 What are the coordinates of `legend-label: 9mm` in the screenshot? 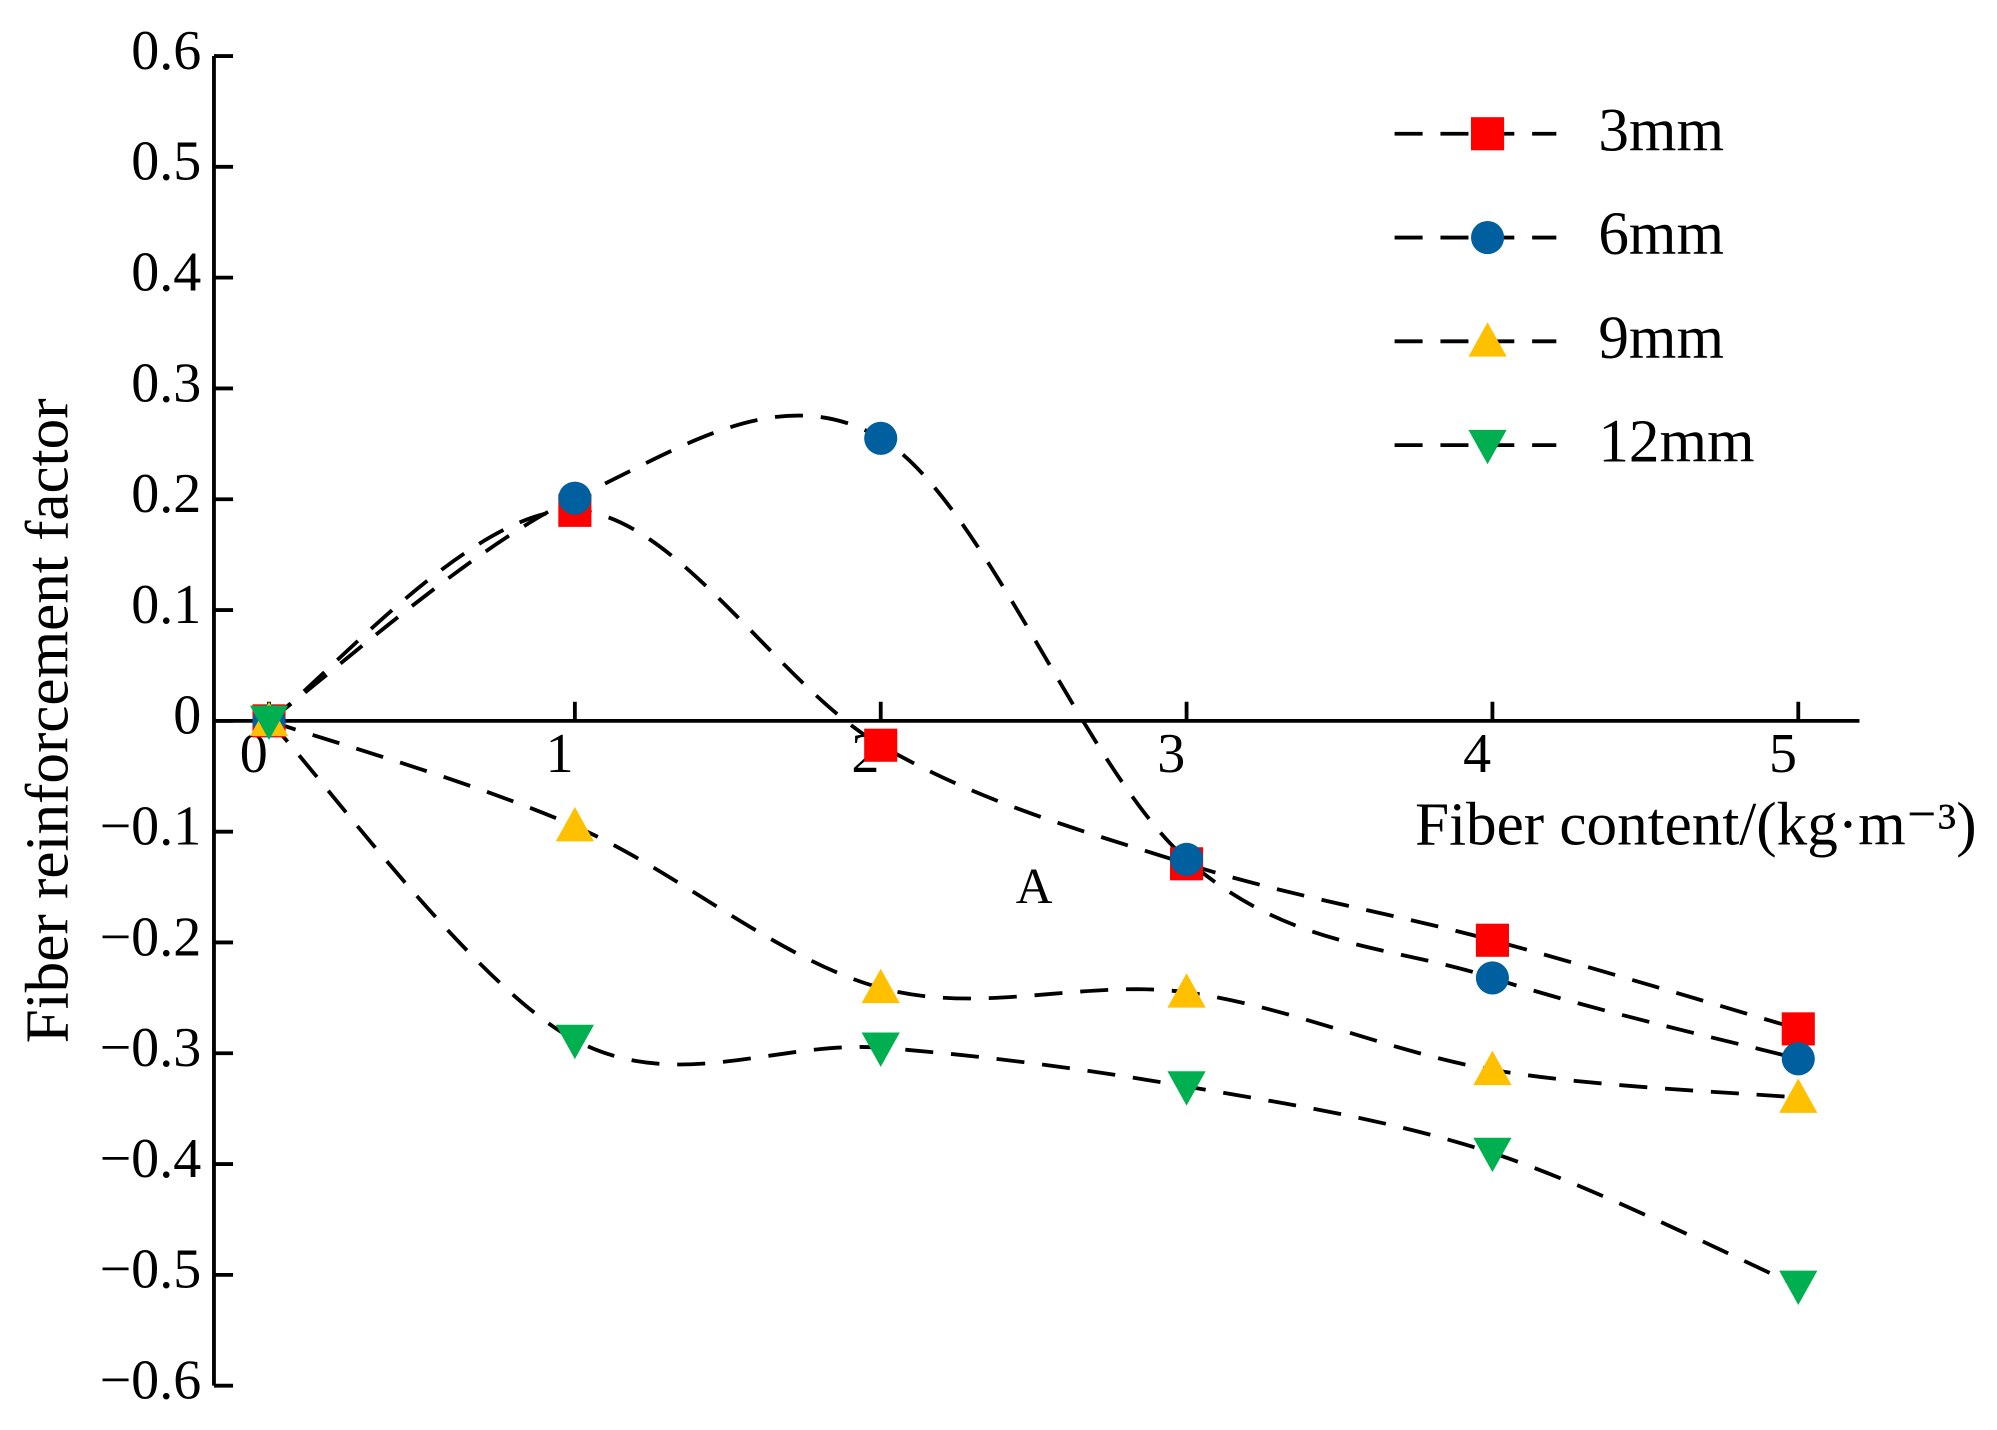 It's located at (1661, 338).